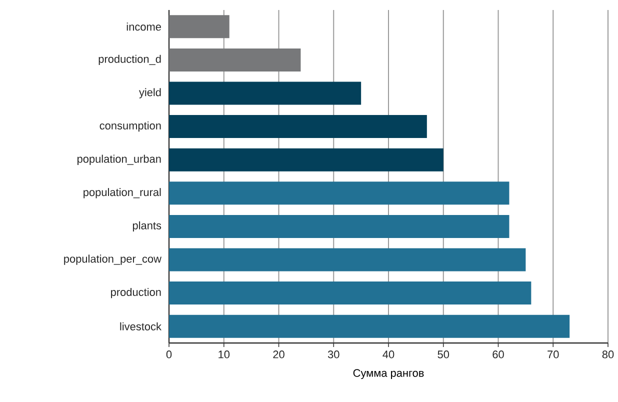 The height and width of the screenshot is (402, 618). Describe the element at coordinates (122, 193) in the screenshot. I see `y-tick-label: population_rural` at that location.